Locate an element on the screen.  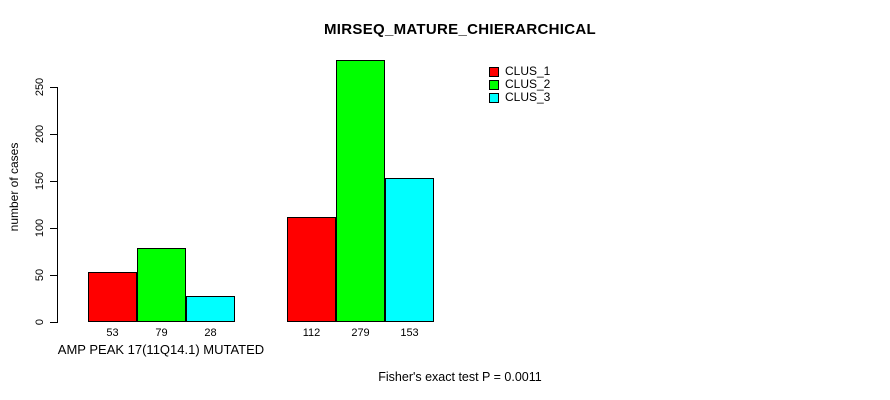
bar-clus_1-group2 is located at coordinates (311, 269).